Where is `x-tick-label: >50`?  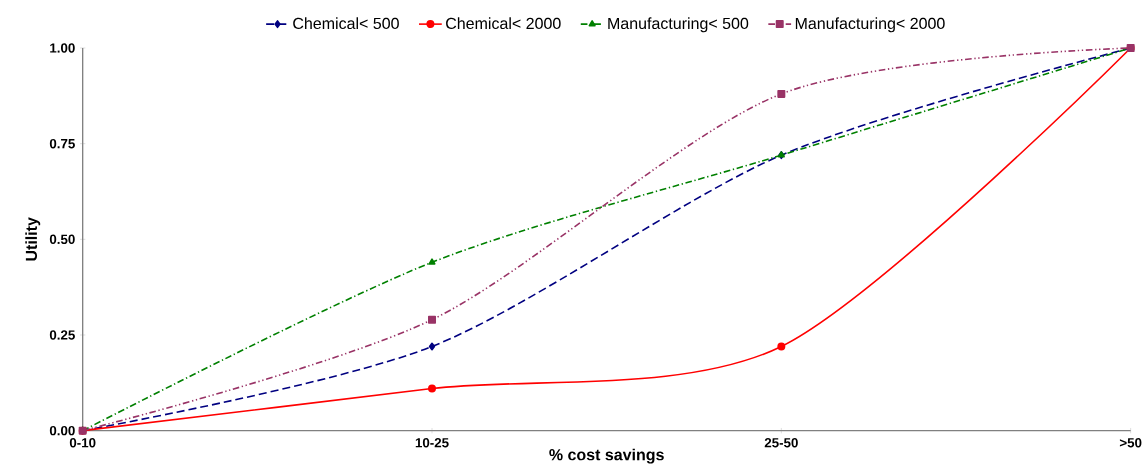 x-tick-label: >50 is located at coordinates (1130, 443).